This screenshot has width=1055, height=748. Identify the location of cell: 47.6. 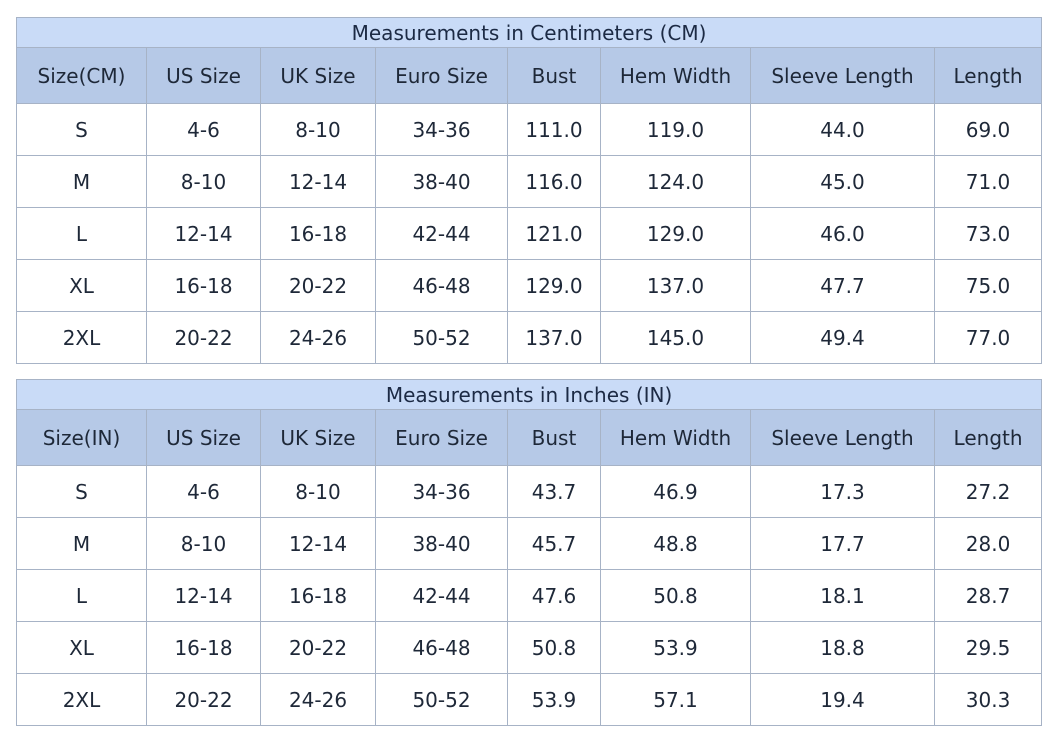
(554, 595).